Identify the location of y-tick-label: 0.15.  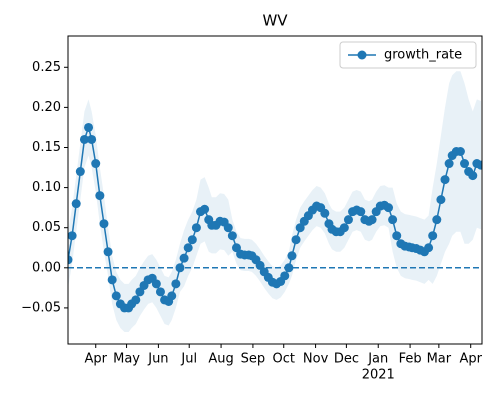
(46, 147).